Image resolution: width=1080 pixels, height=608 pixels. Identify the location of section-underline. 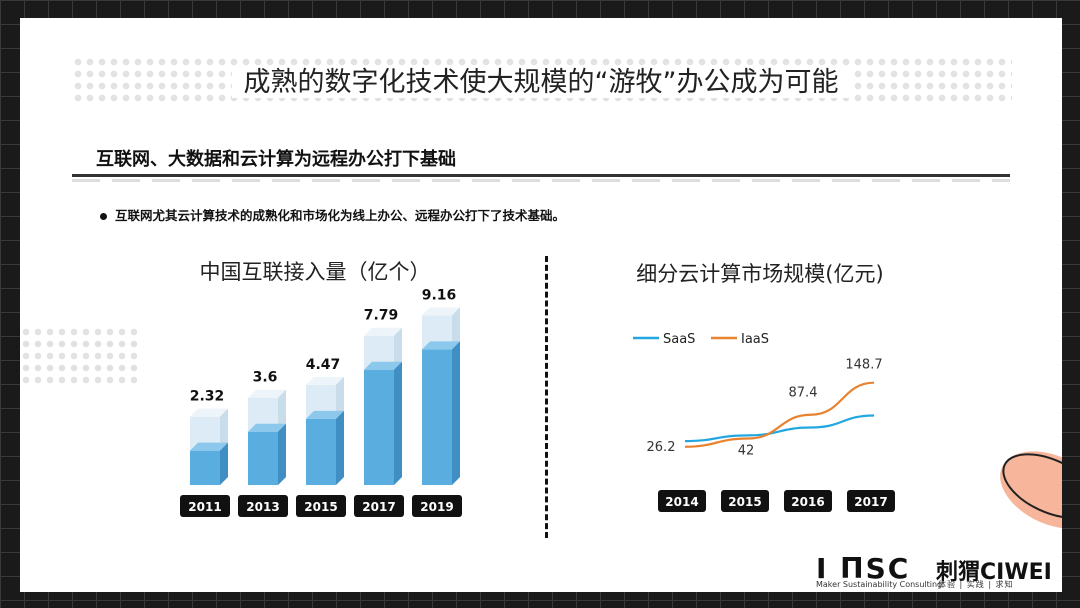
(541, 175).